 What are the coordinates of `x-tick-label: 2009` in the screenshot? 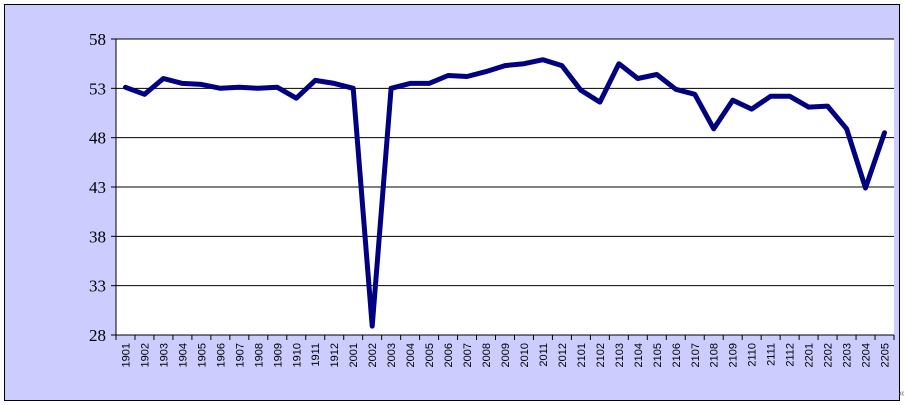 It's located at (506, 355).